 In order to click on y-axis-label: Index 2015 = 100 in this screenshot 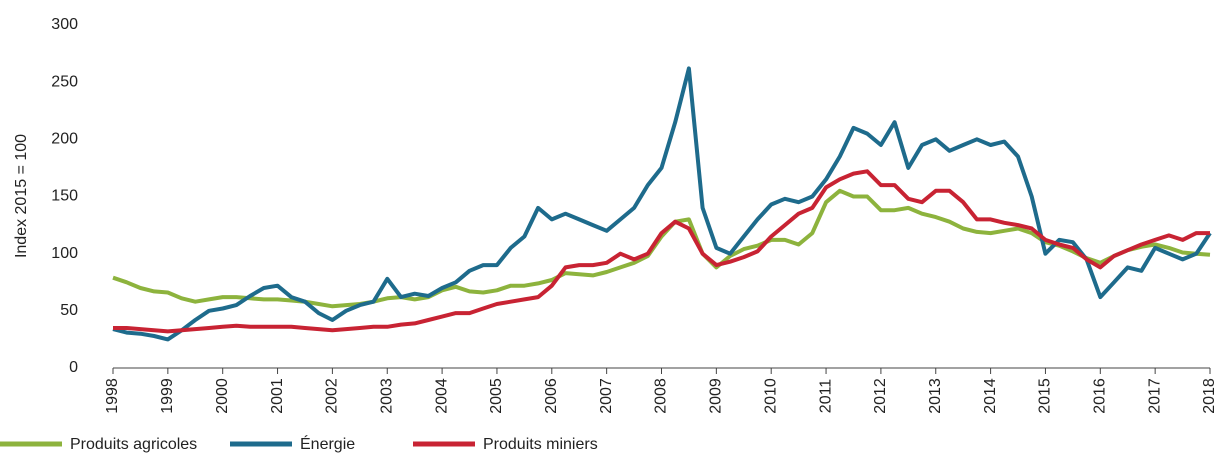, I will do `click(21, 196)`.